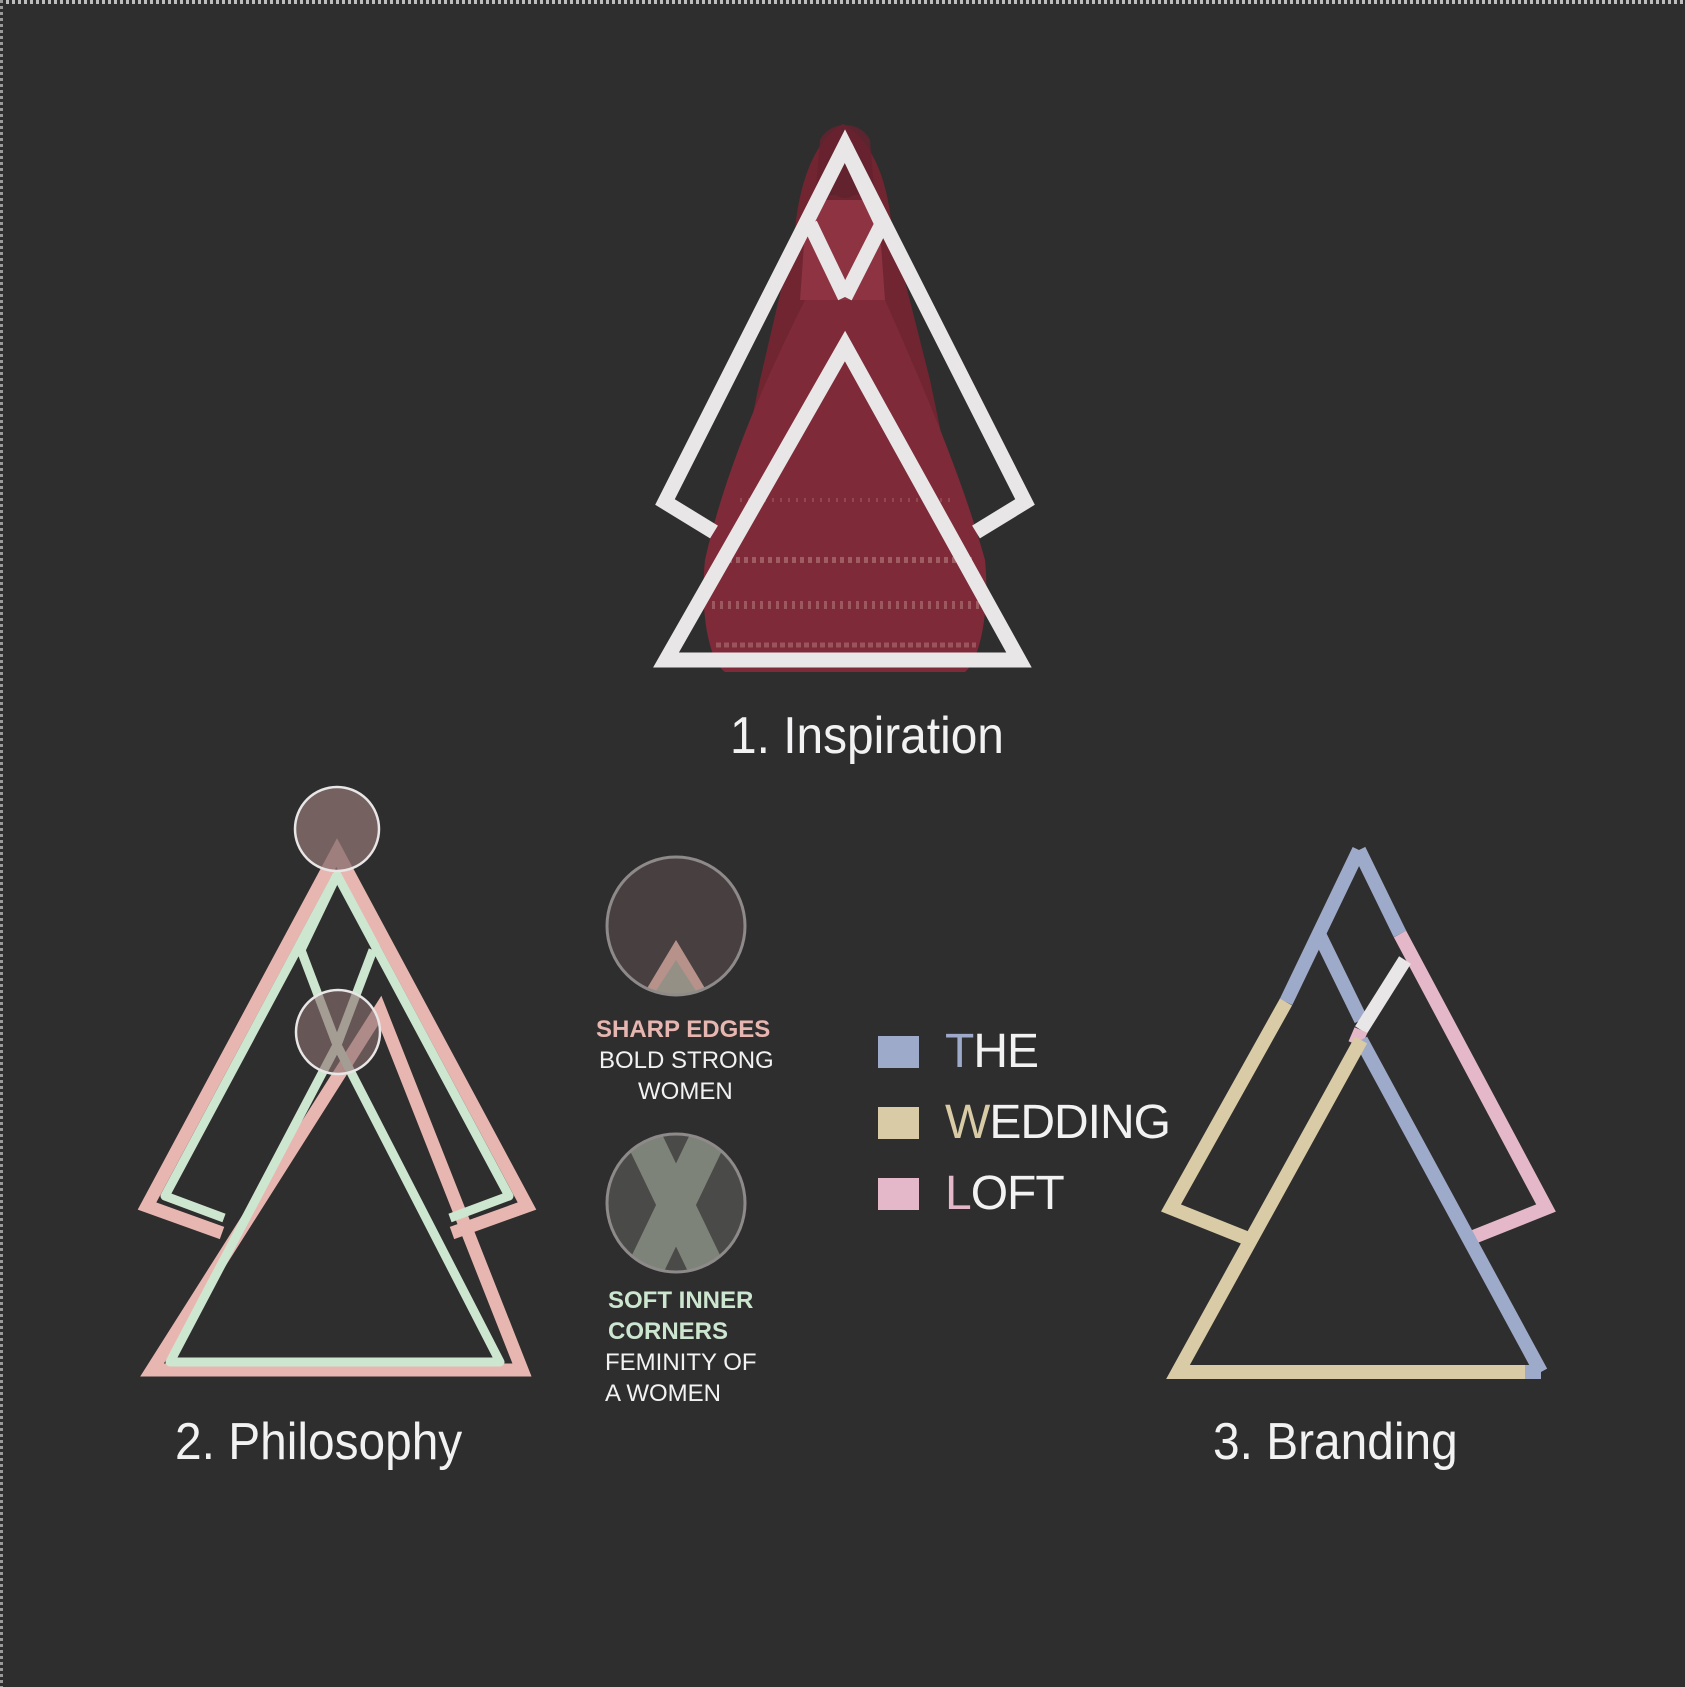  What do you see at coordinates (842, 2) in the screenshot?
I see `top-frame-edge` at bounding box center [842, 2].